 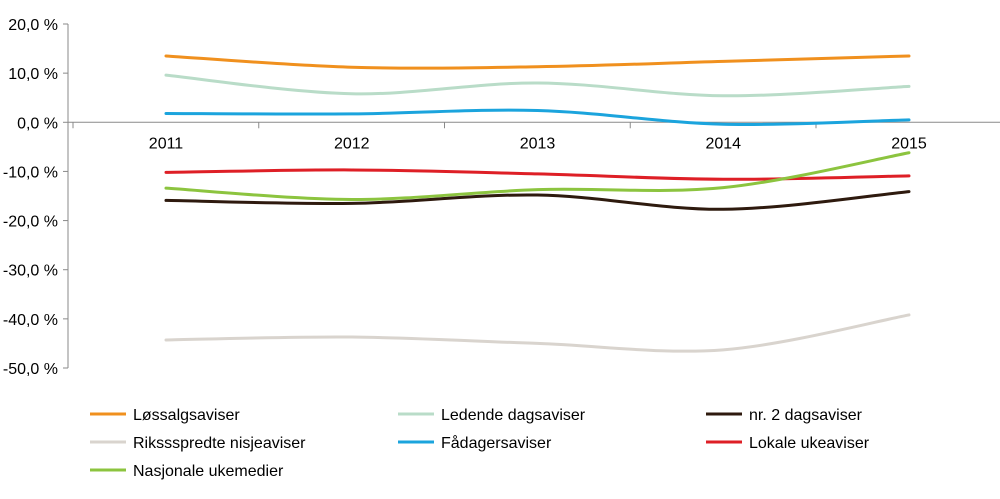 I want to click on y-tick-label: 10,0 %, so click(x=33, y=74).